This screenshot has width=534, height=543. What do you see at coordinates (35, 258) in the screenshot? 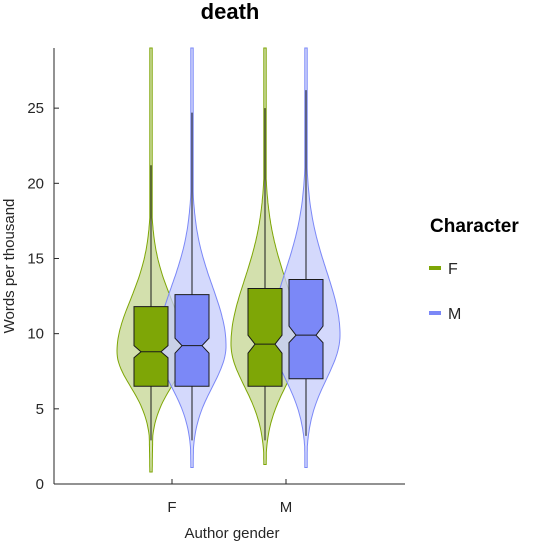
I see `y-tick-label: 15` at bounding box center [35, 258].